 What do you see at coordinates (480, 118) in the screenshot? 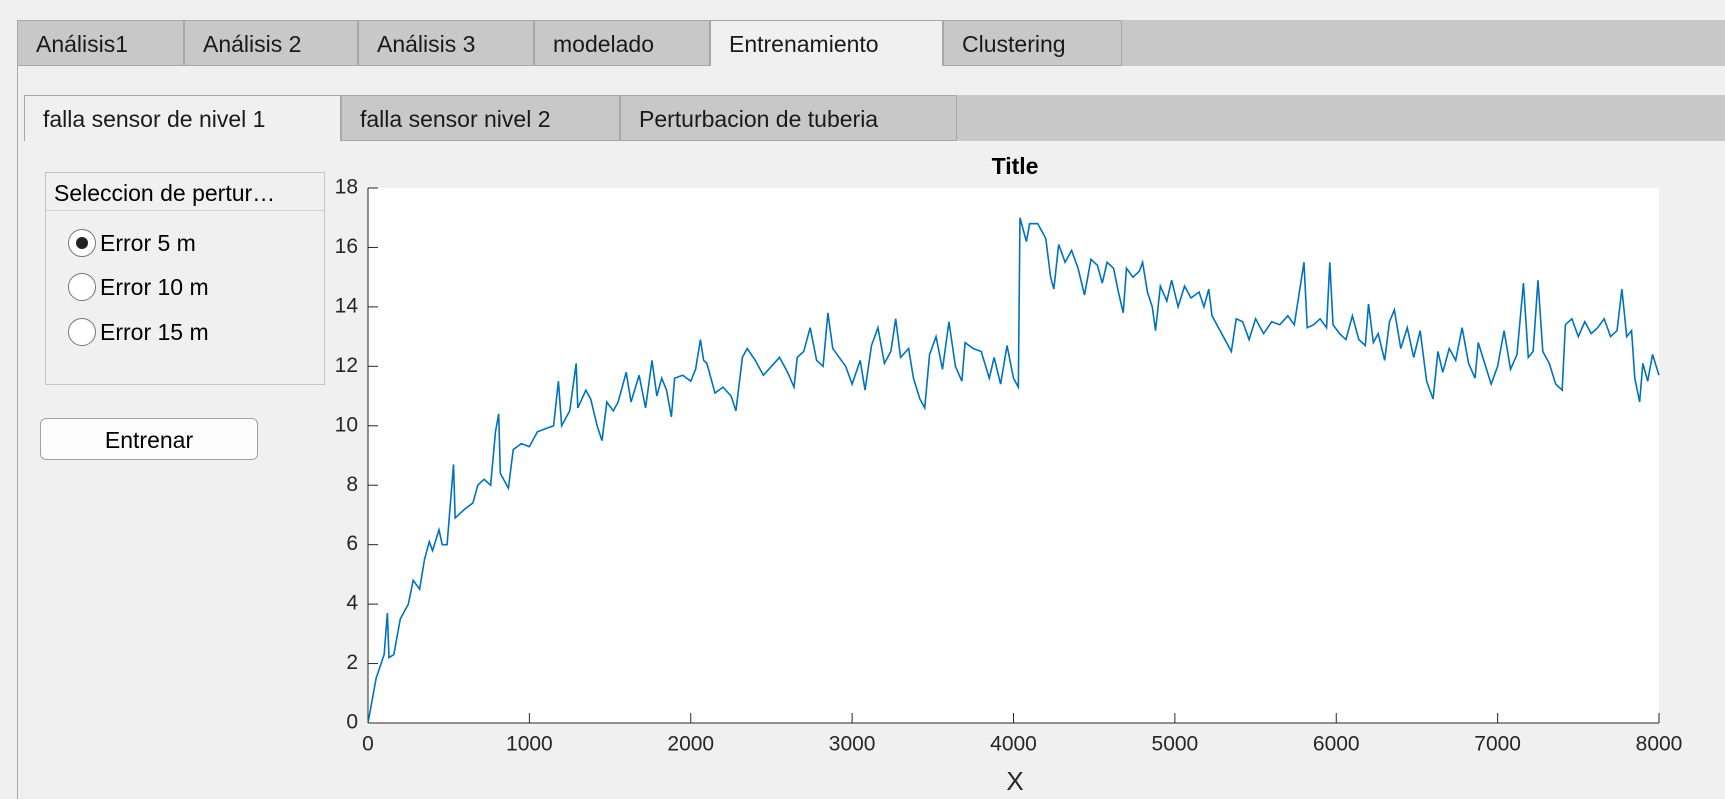
I see `subtab: falla sensor nivel 2` at bounding box center [480, 118].